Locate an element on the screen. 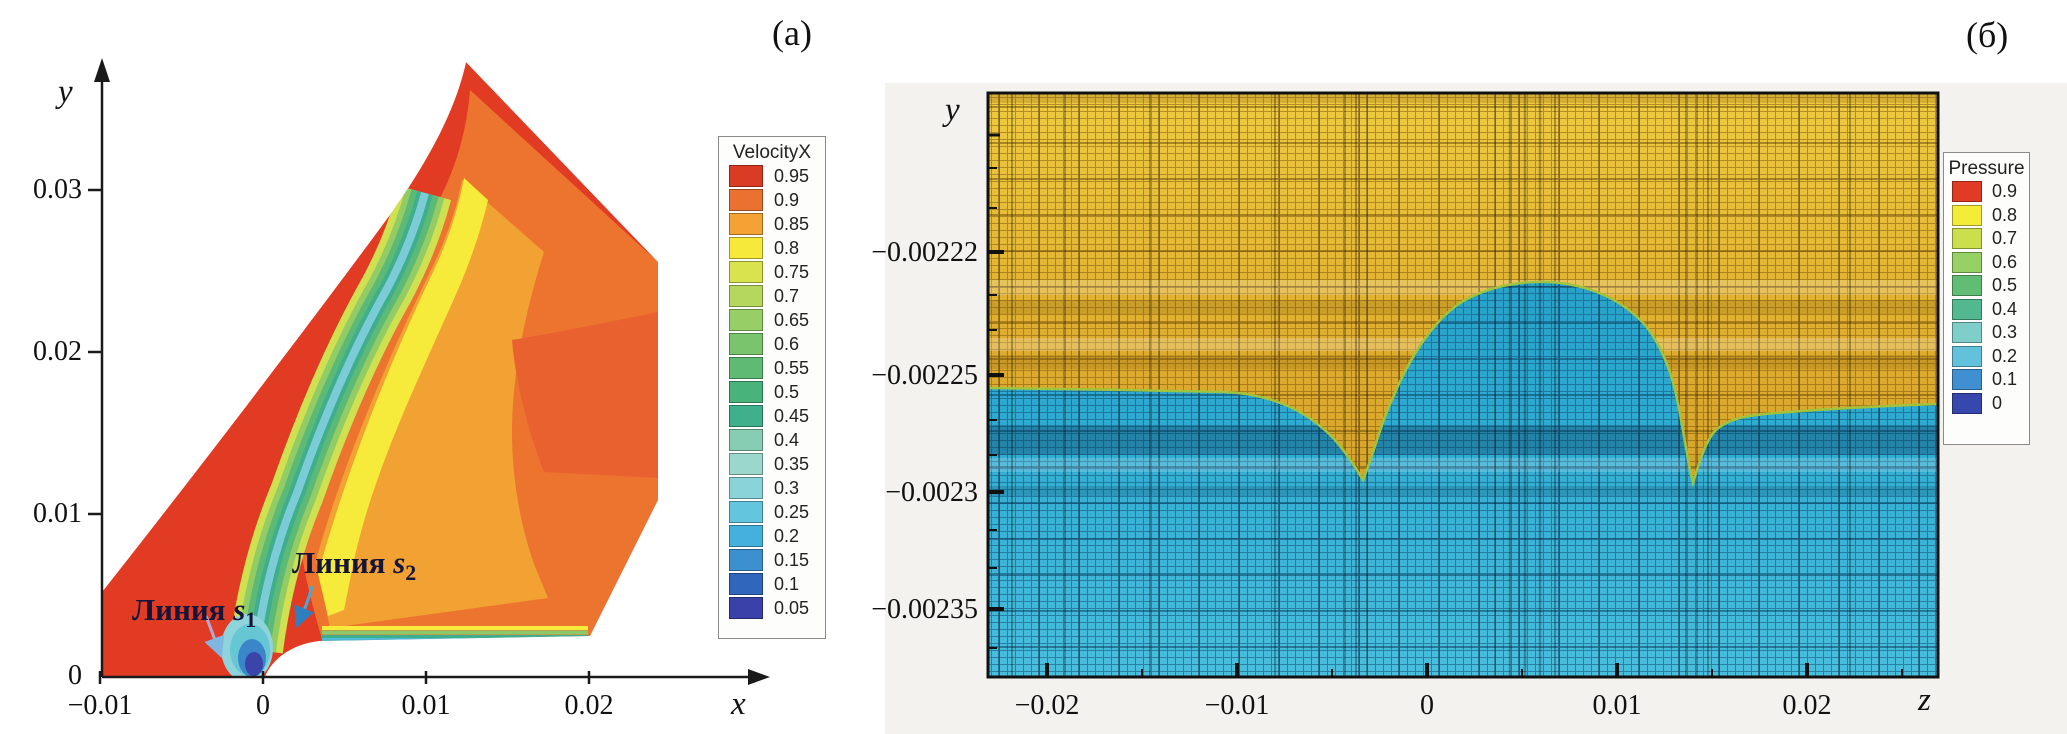 The image size is (2067, 734). mesh-band-light-blue is located at coordinates (1463, 465).